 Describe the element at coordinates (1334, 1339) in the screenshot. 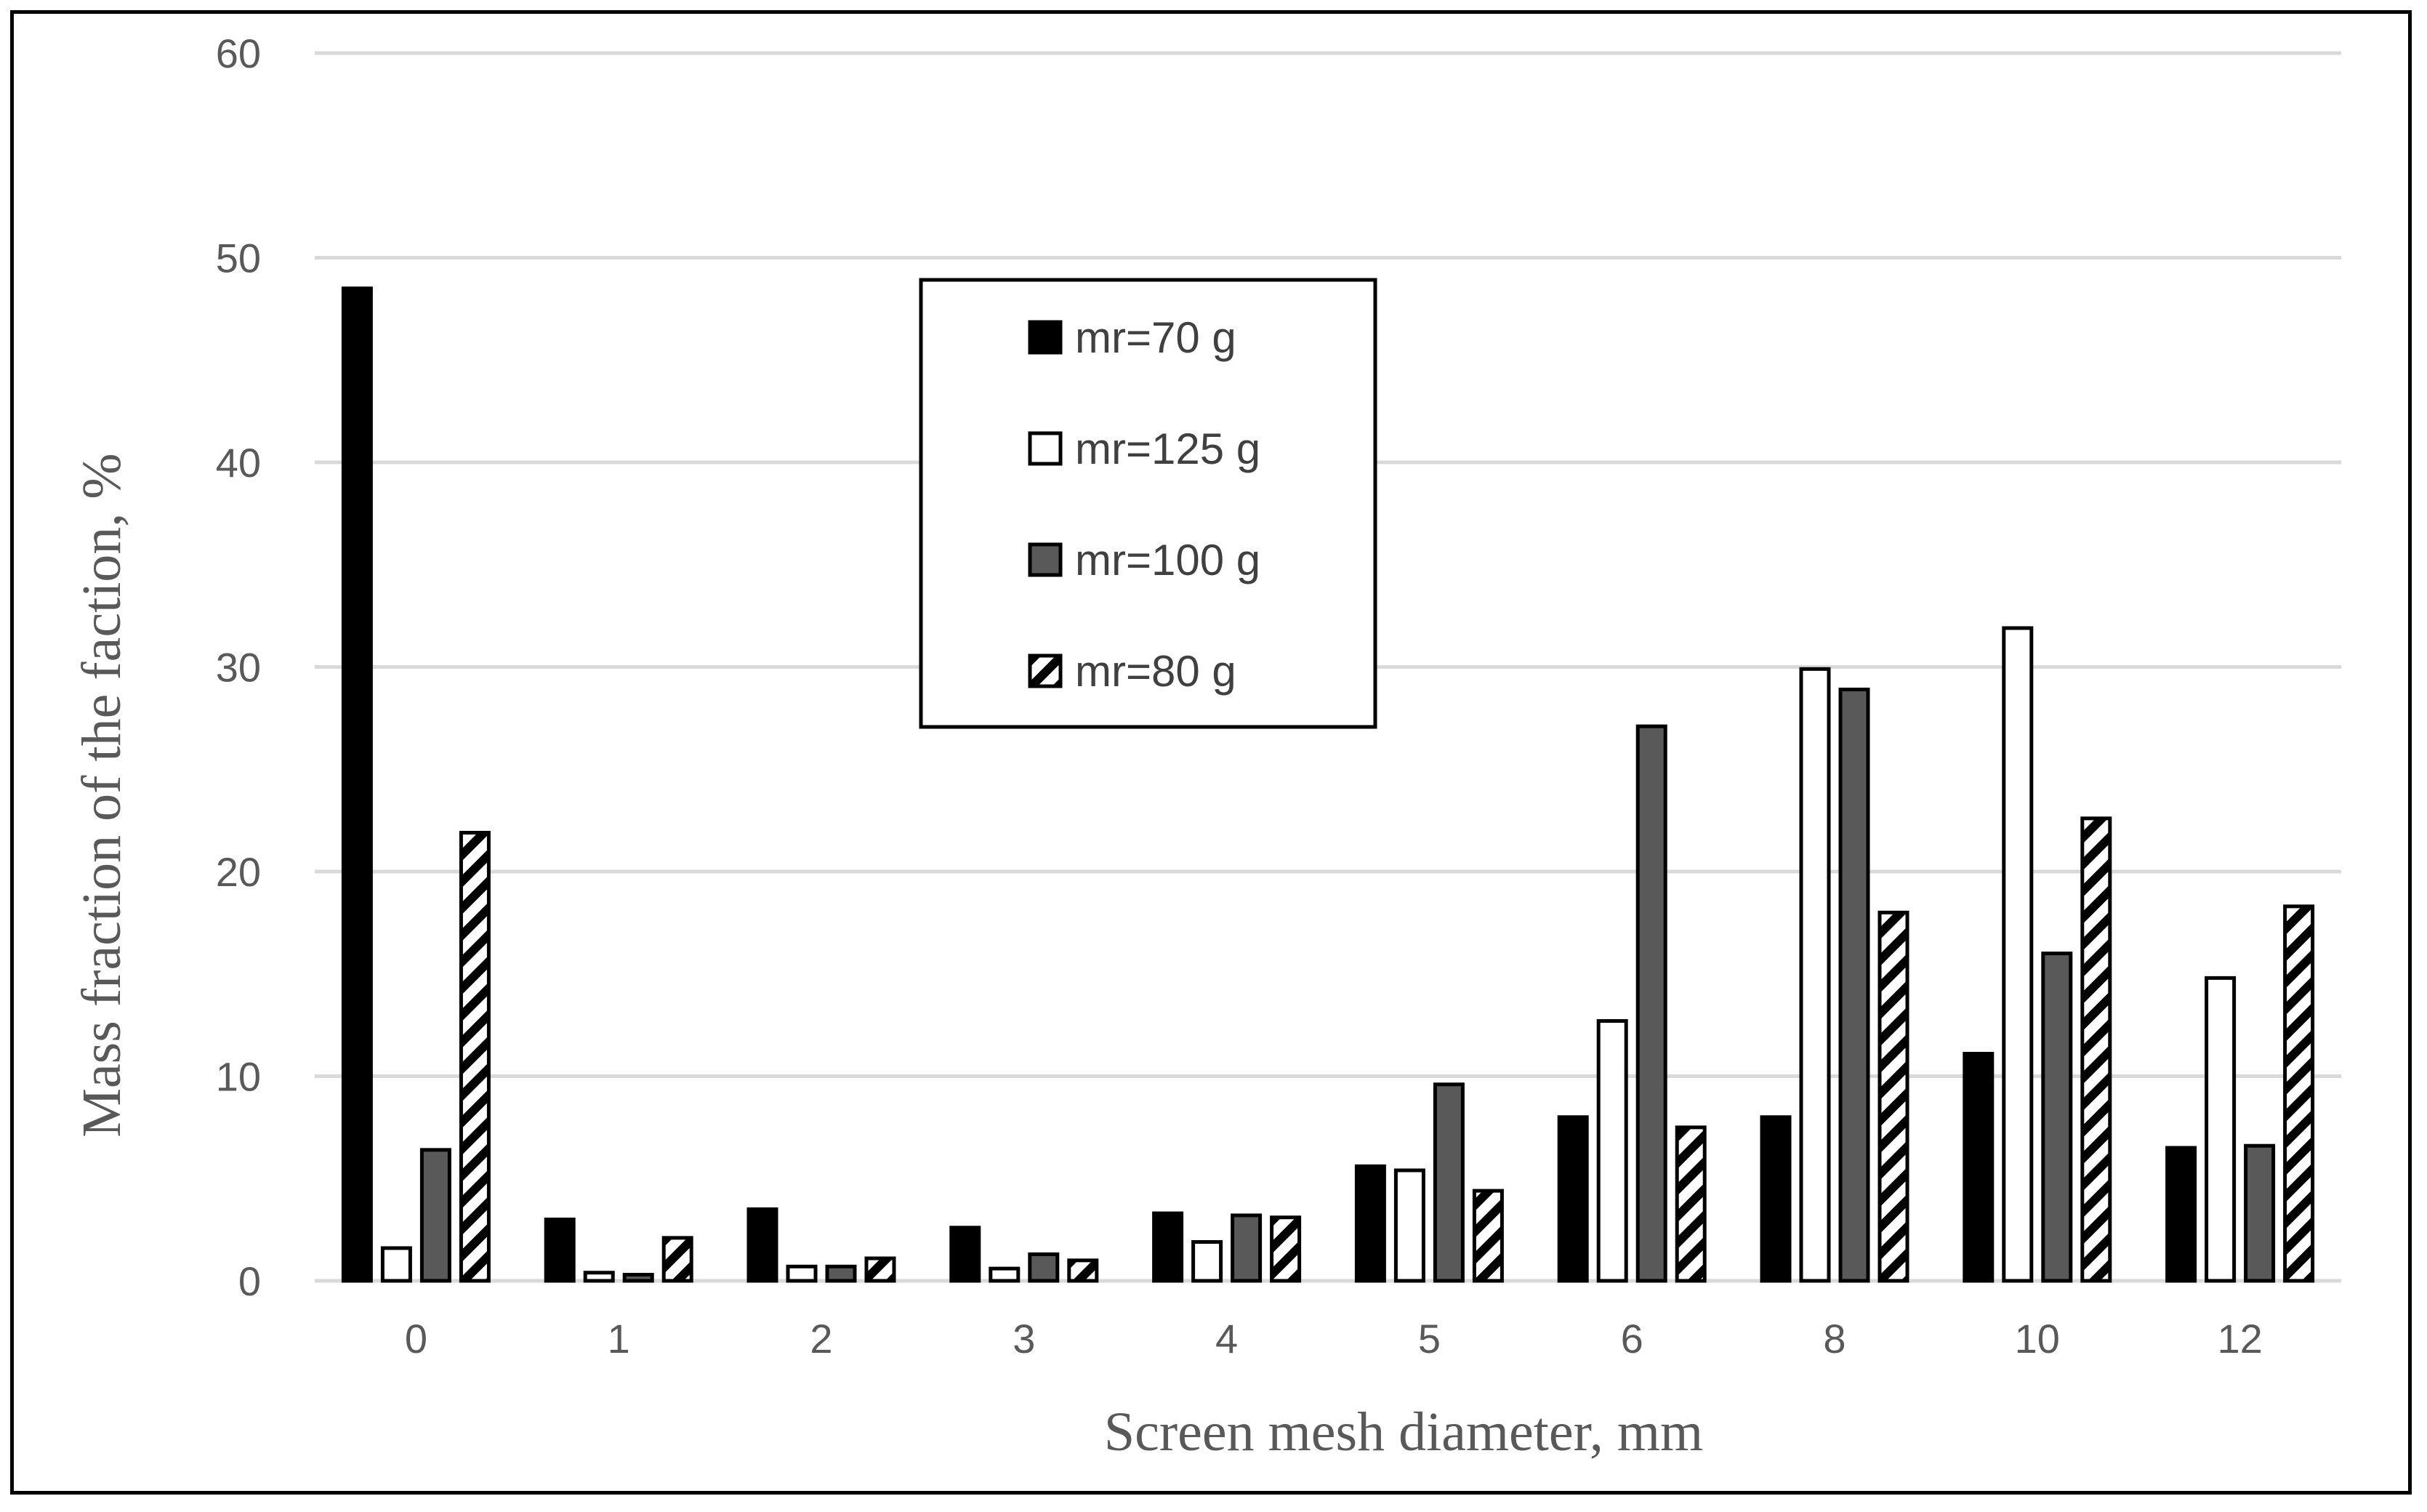

I see `x-axis-ticks: 0 1 2 3 4 5 6 8 10 12` at that location.